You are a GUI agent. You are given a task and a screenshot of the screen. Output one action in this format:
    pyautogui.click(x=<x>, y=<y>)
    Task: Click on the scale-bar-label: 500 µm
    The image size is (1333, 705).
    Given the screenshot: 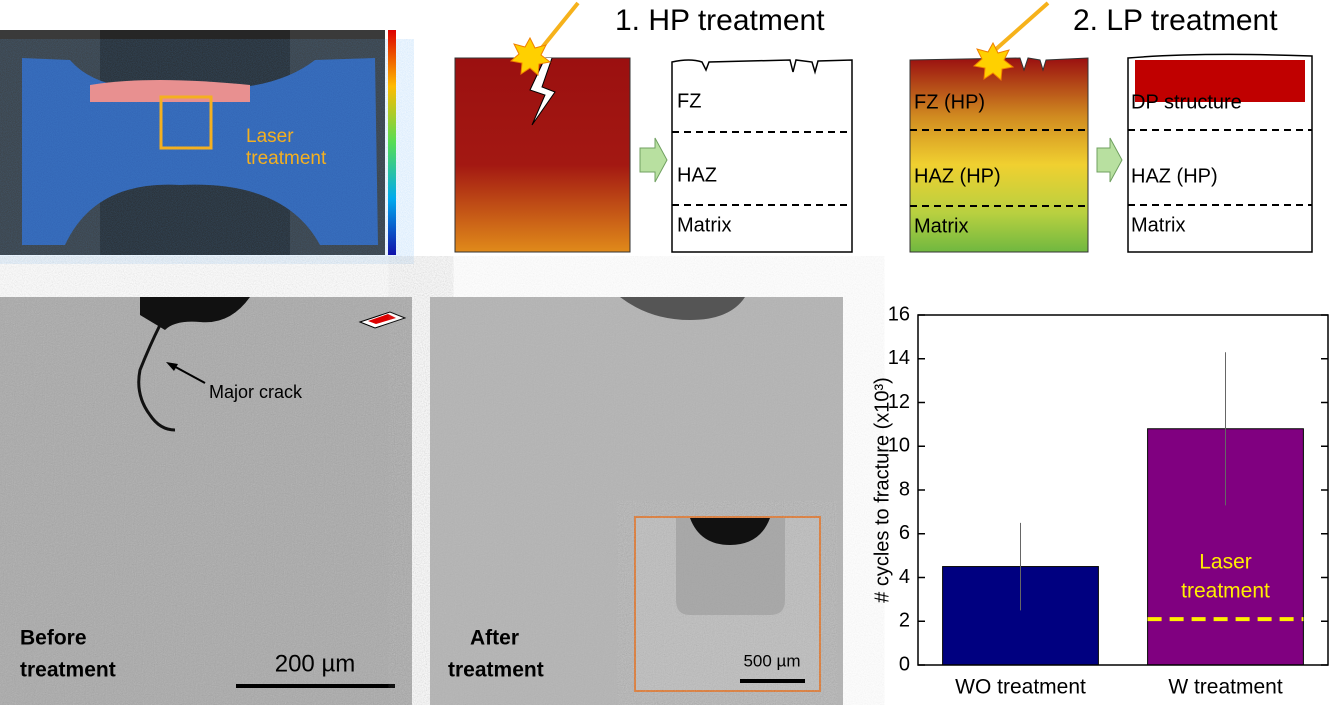 What is the action you would take?
    pyautogui.click(x=771, y=660)
    